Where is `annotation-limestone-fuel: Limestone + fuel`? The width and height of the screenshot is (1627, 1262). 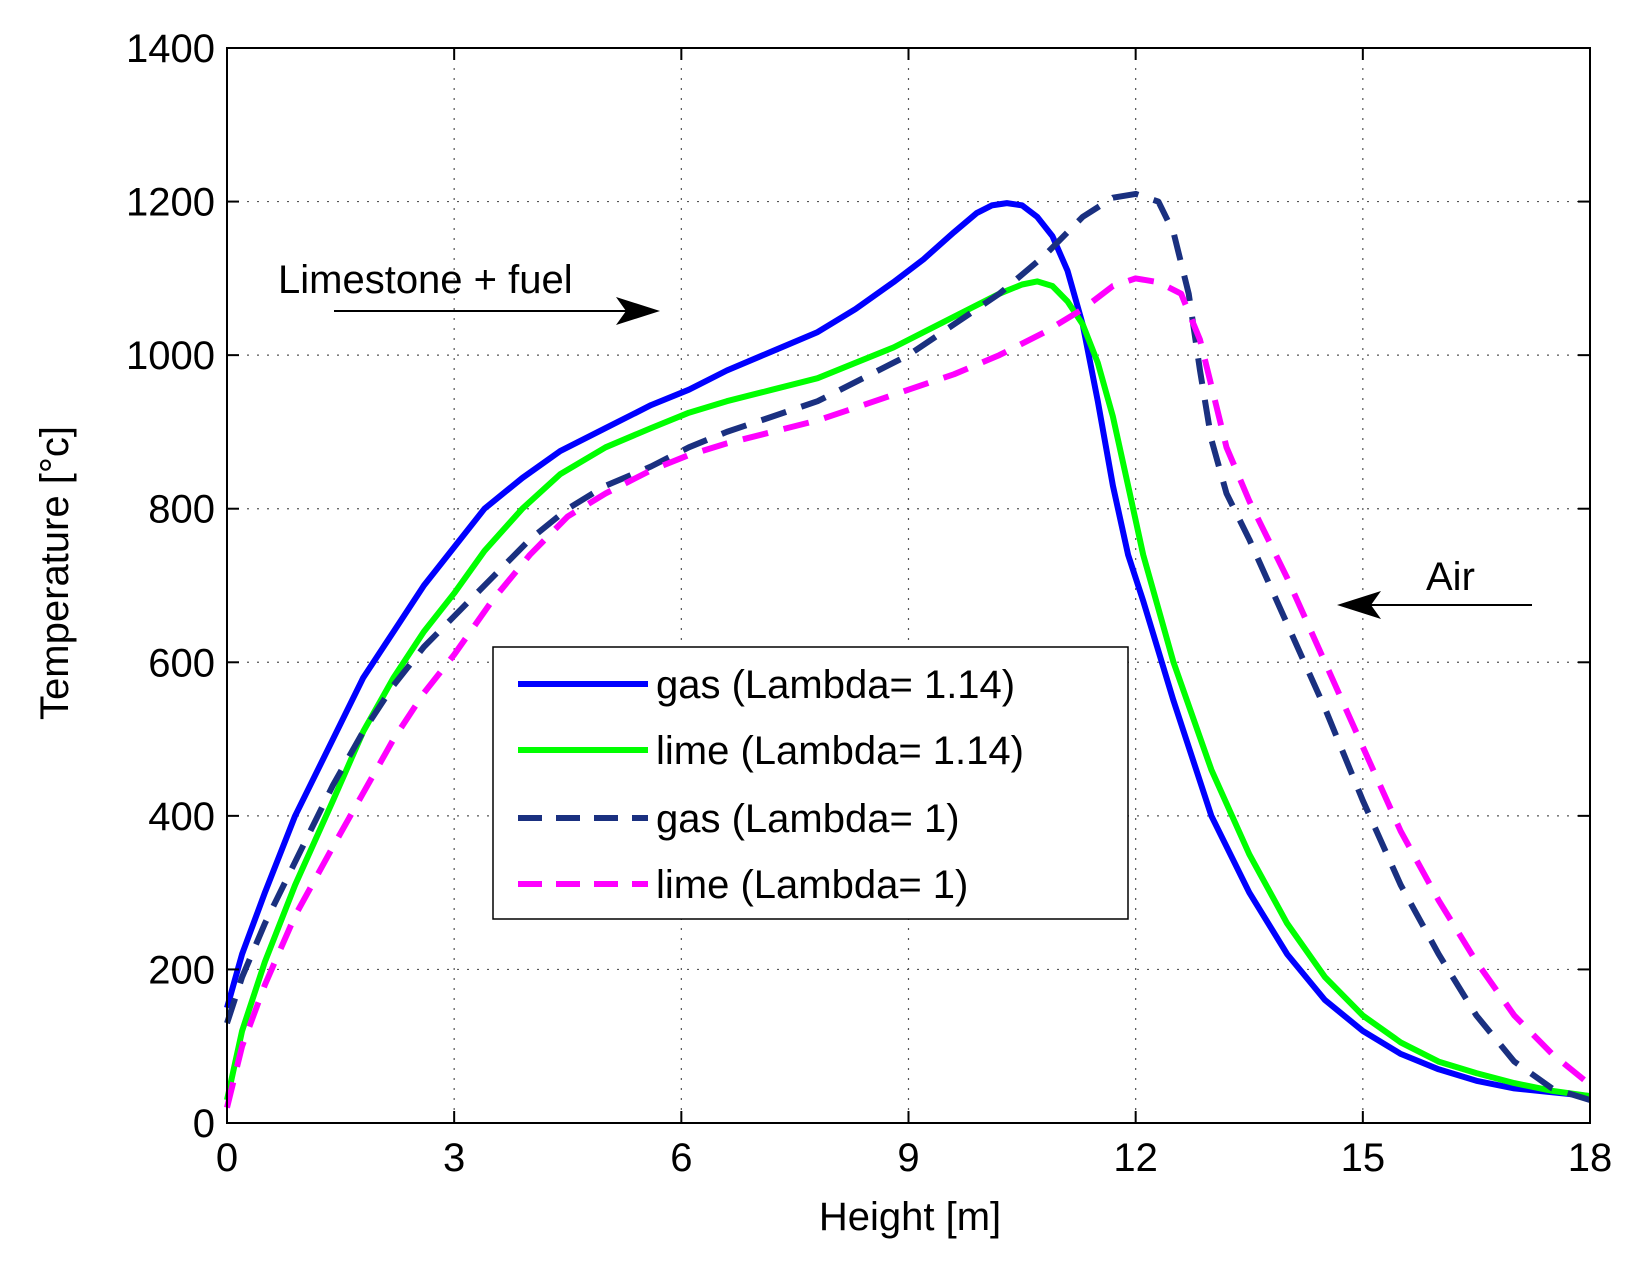
annotation-limestone-fuel: Limestone + fuel is located at coordinates (425, 280).